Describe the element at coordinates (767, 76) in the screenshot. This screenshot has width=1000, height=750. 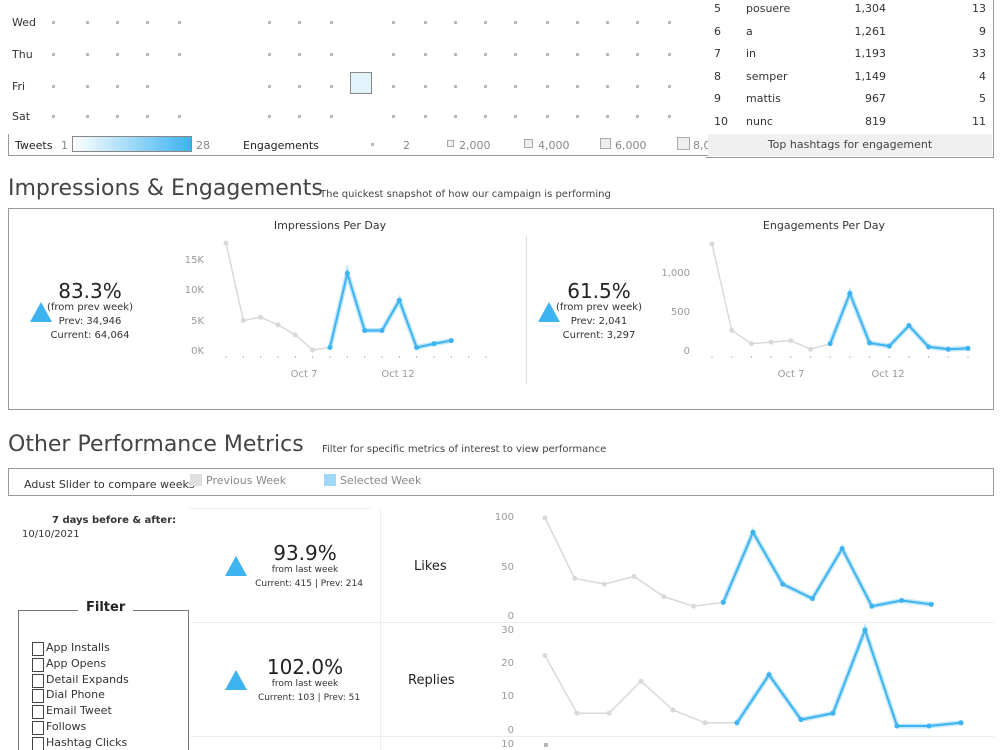
I see `hashtag-name: semper` at that location.